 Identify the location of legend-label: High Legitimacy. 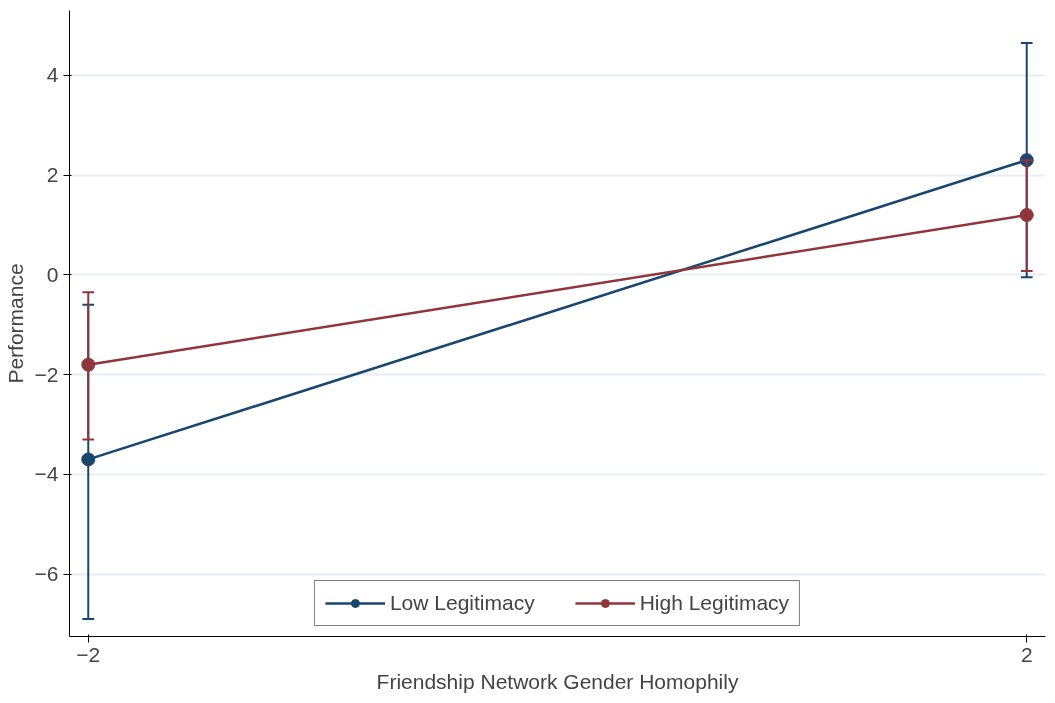
(714, 603).